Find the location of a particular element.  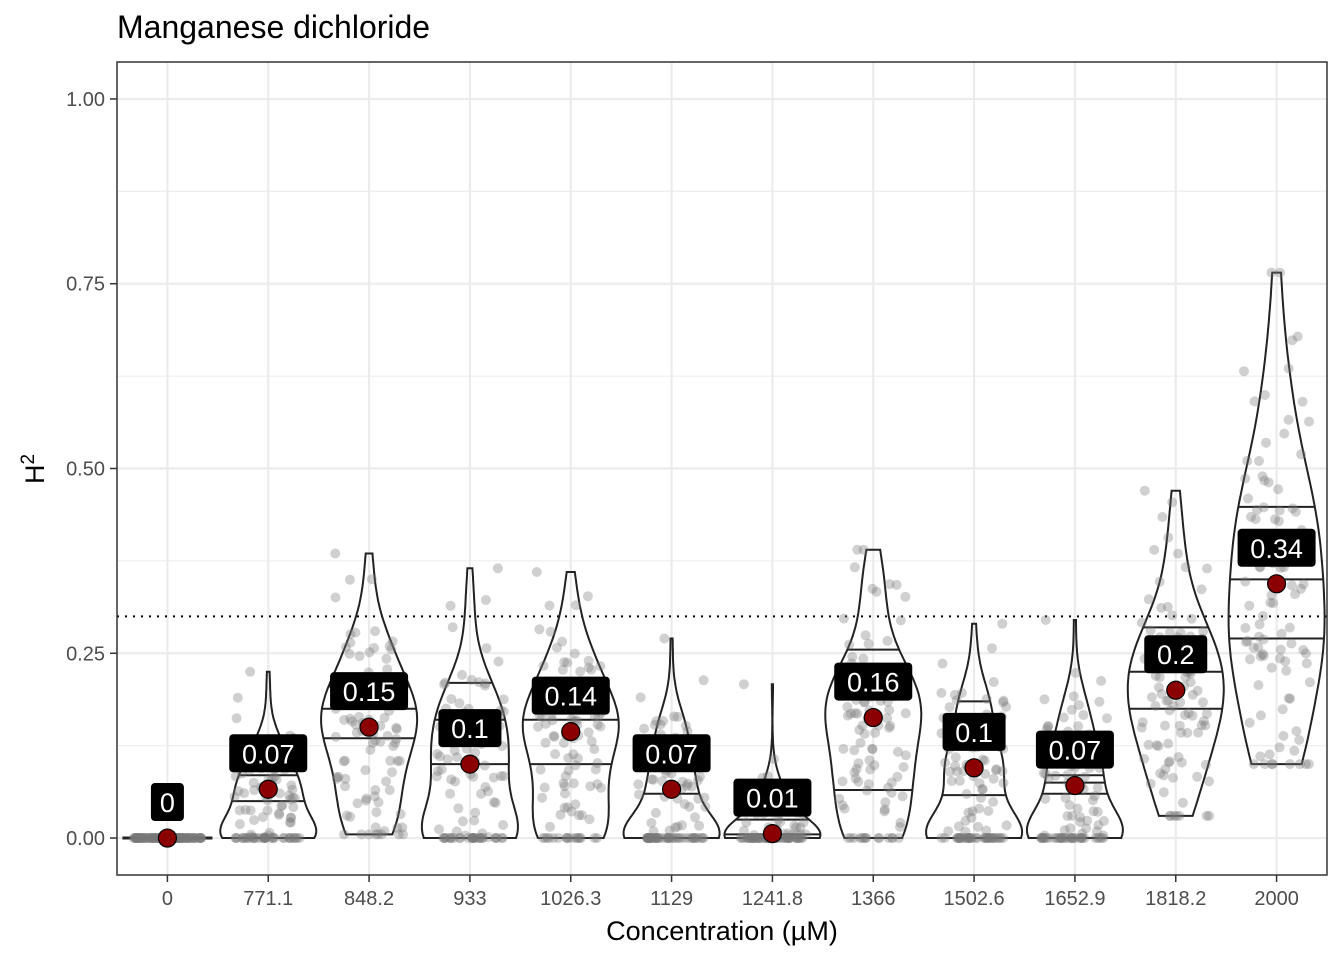

mean-label-text: 0.07 is located at coordinates (671, 754).